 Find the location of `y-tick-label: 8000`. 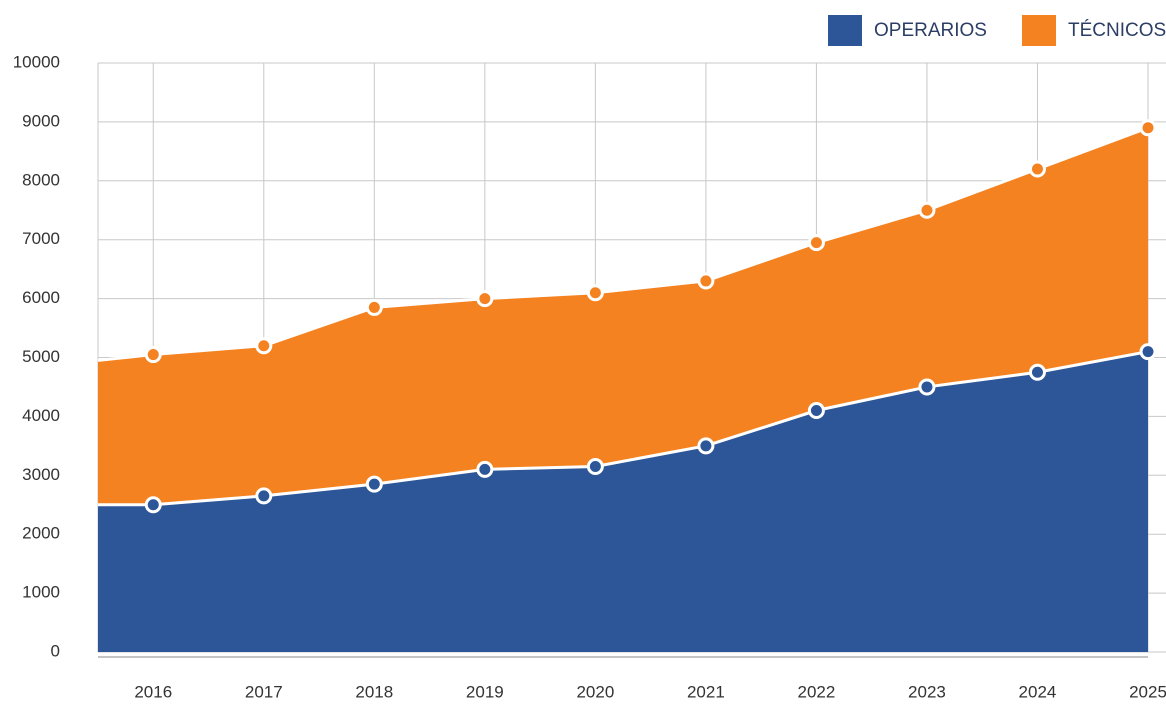

y-tick-label: 8000 is located at coordinates (41, 179).